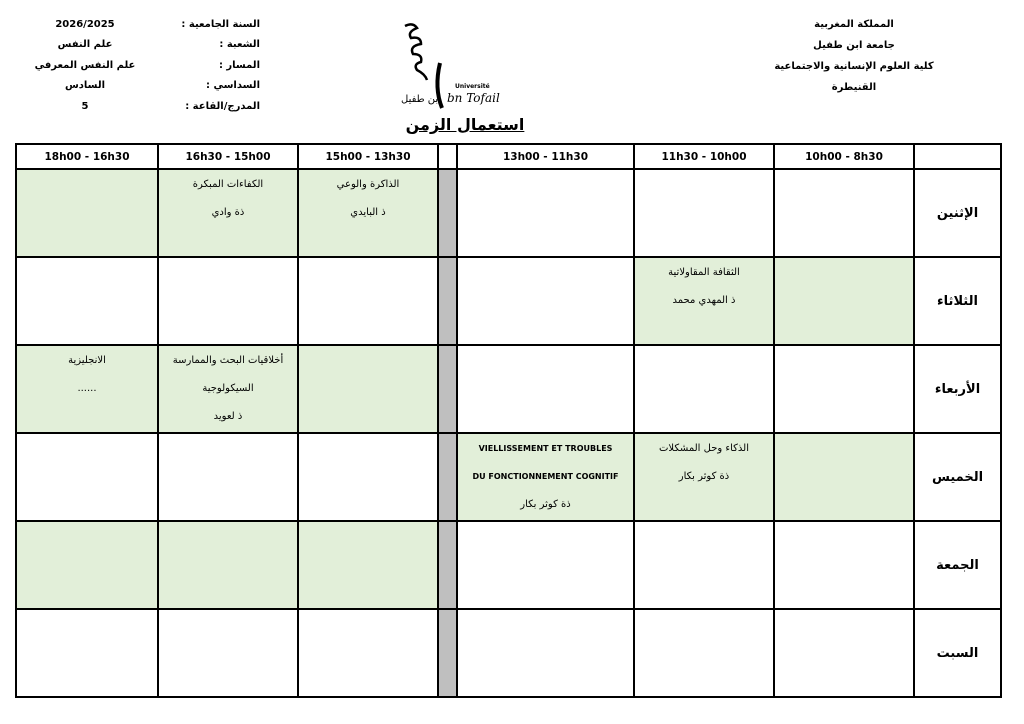 The height and width of the screenshot is (724, 1024). What do you see at coordinates (957, 156) in the screenshot?
I see `day-column-header` at bounding box center [957, 156].